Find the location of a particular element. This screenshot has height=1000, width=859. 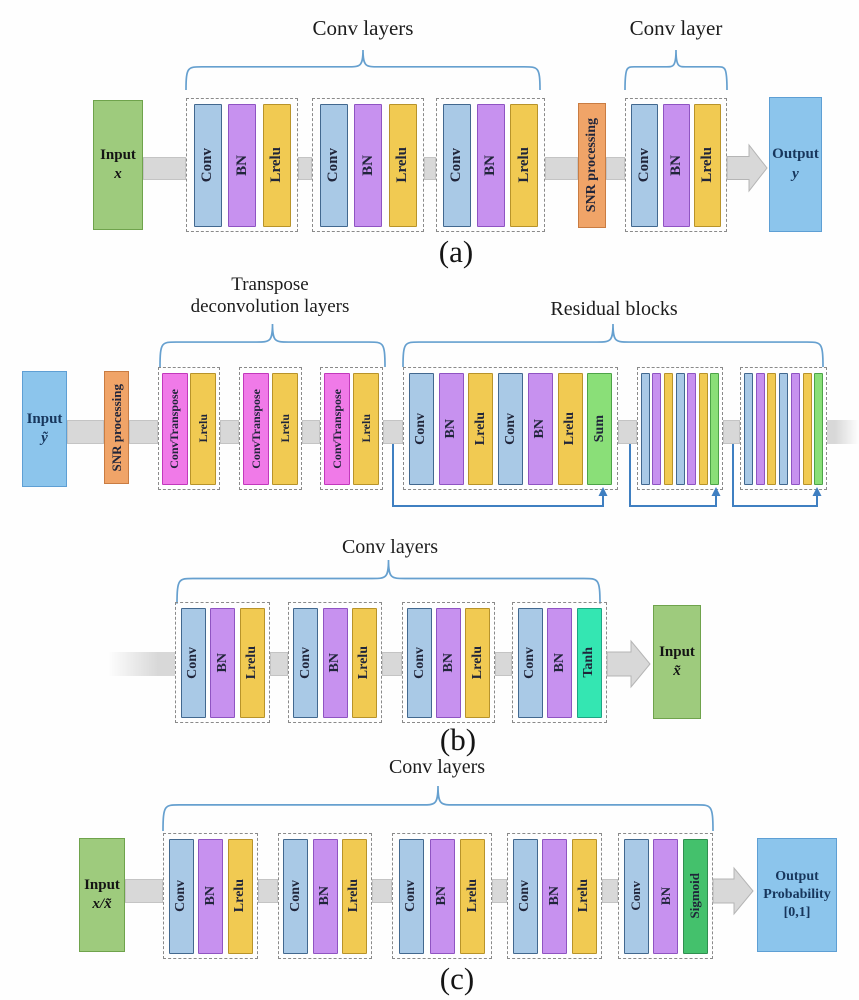

io-box: Output y is located at coordinates (795, 164).